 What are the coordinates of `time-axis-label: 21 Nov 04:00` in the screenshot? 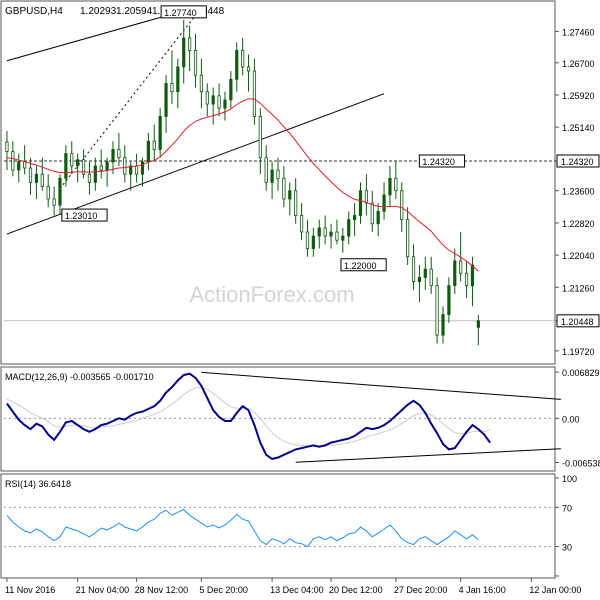 It's located at (103, 590).